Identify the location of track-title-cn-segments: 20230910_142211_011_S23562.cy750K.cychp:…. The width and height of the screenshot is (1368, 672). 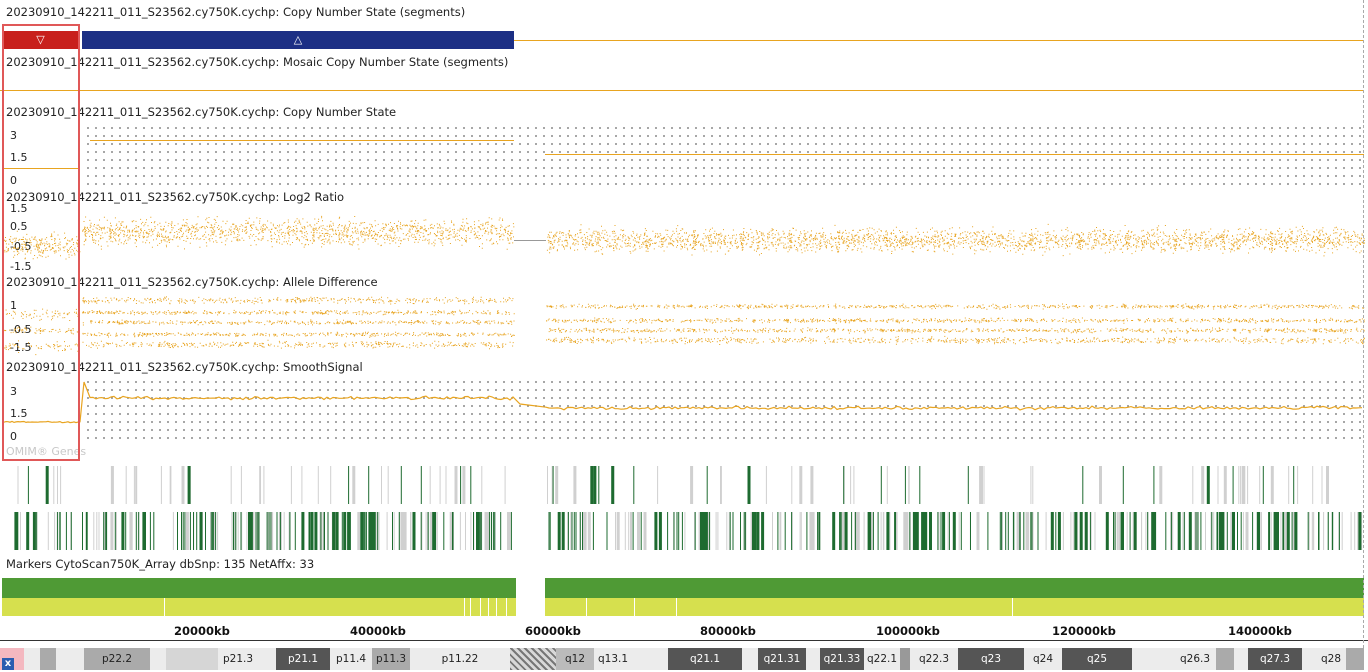
(236, 12).